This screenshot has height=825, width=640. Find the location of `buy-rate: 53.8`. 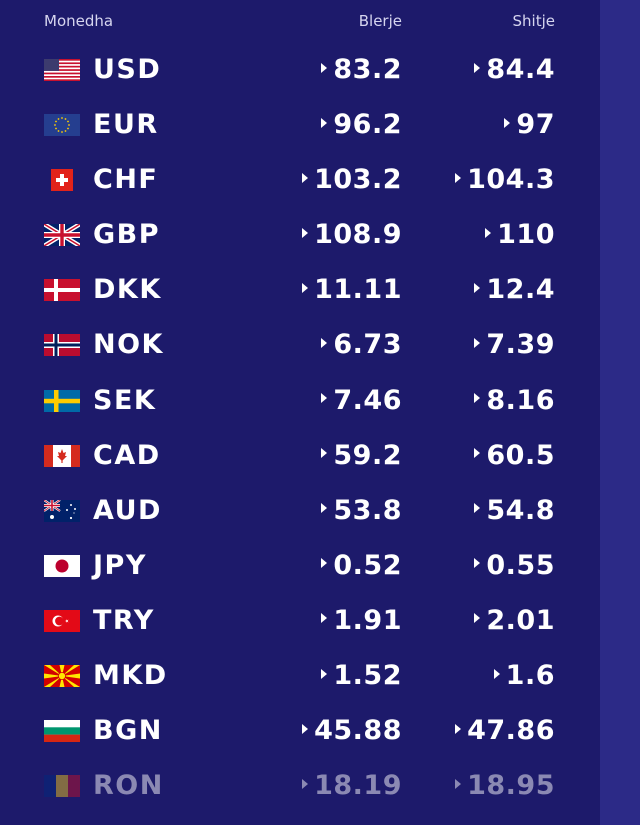

buy-rate: 53.8 is located at coordinates (361, 510).